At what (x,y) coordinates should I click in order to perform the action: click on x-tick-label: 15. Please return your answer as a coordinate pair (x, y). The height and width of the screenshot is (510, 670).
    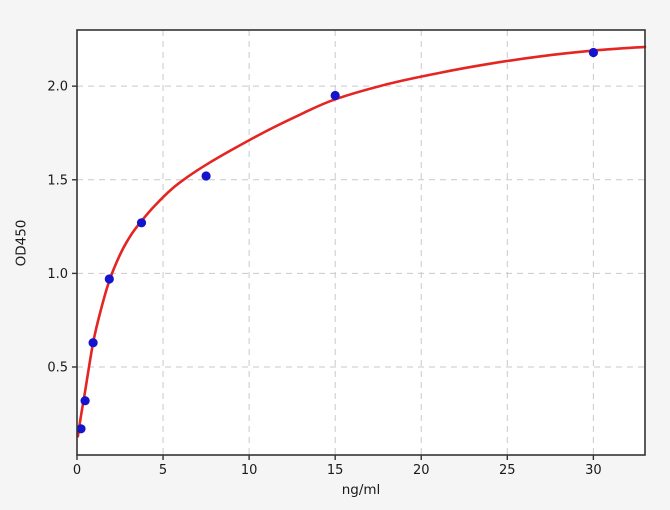
    Looking at the image, I should click on (335, 470).